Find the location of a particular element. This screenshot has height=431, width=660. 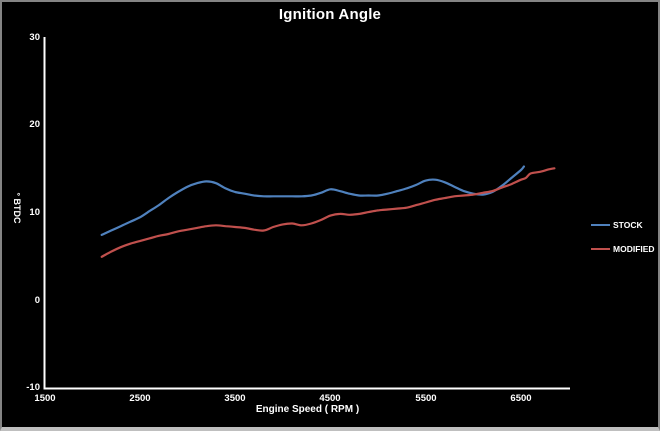

legend-swatch-modified is located at coordinates (600, 249).